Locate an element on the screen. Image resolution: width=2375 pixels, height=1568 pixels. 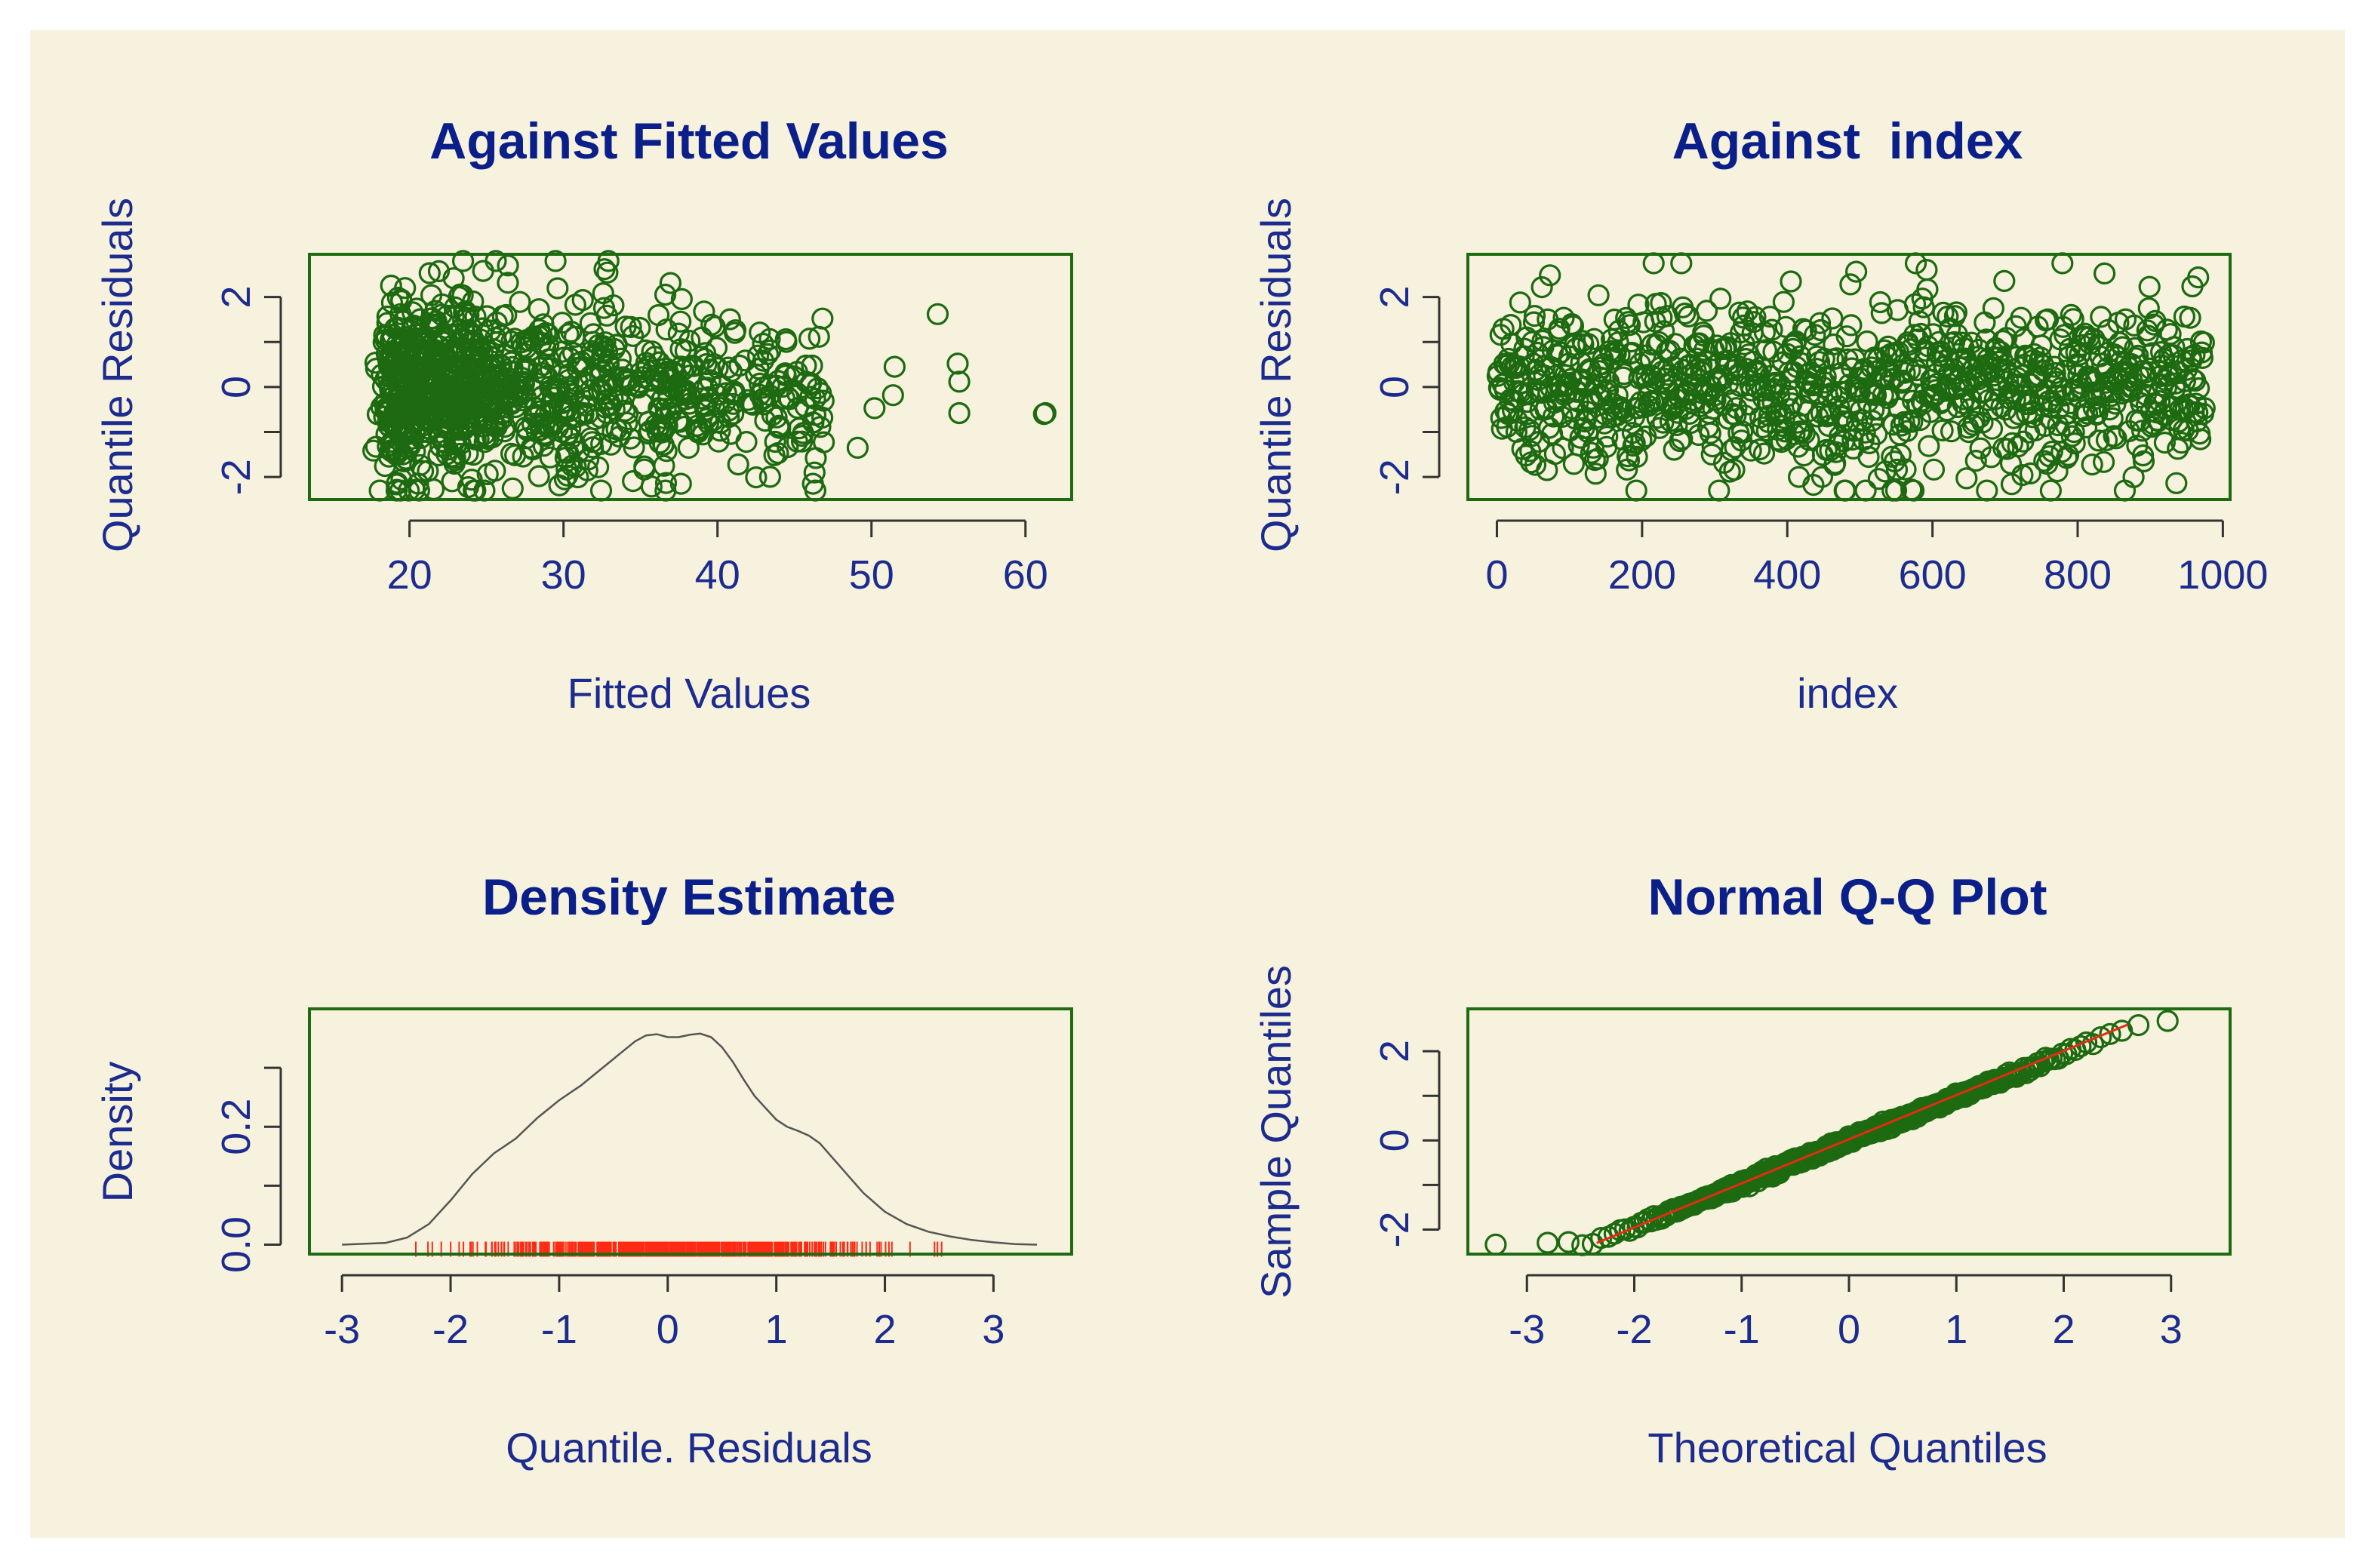
x-tick-label: 1000 is located at coordinates (2222, 575).